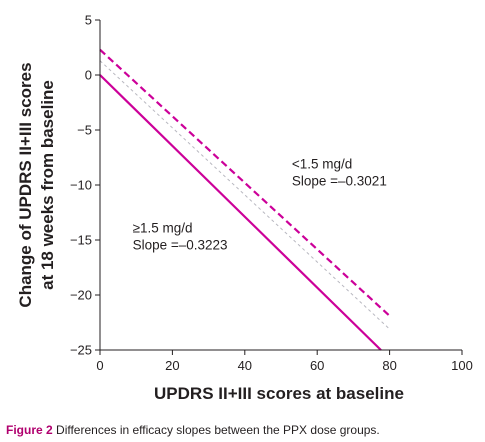 The image size is (485, 442). Describe the element at coordinates (322, 164) in the screenshot. I see `annotation-group-label: <1.5 mg/d` at that location.